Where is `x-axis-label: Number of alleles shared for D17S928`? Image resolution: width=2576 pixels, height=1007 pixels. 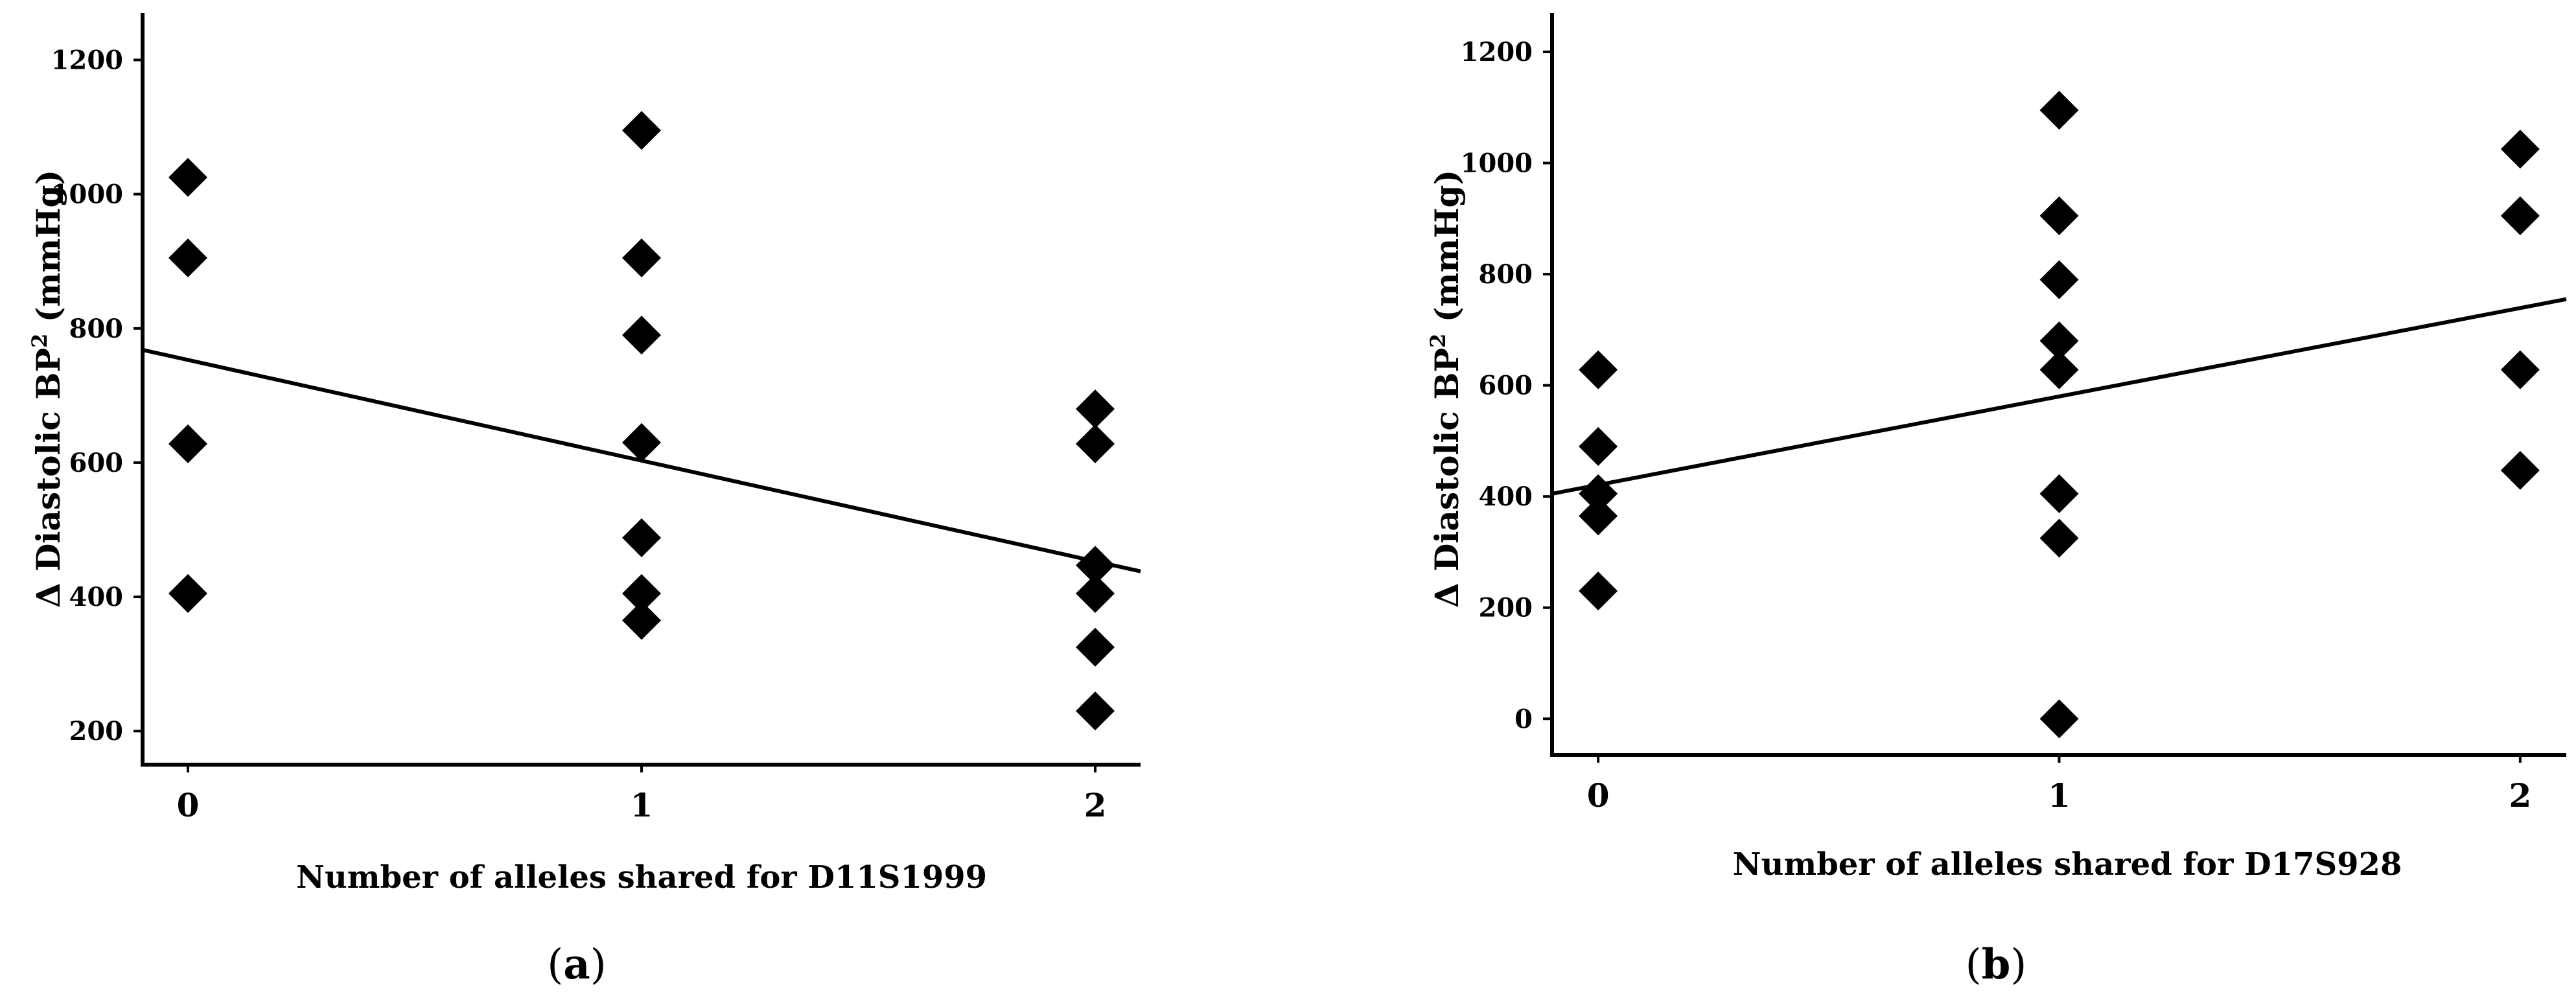 x-axis-label: Number of alleles shared for D17S928 is located at coordinates (2067, 864).